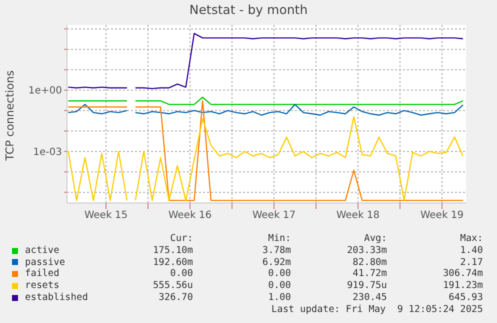  I want to click on x-tick-label: Week 17, so click(274, 216).